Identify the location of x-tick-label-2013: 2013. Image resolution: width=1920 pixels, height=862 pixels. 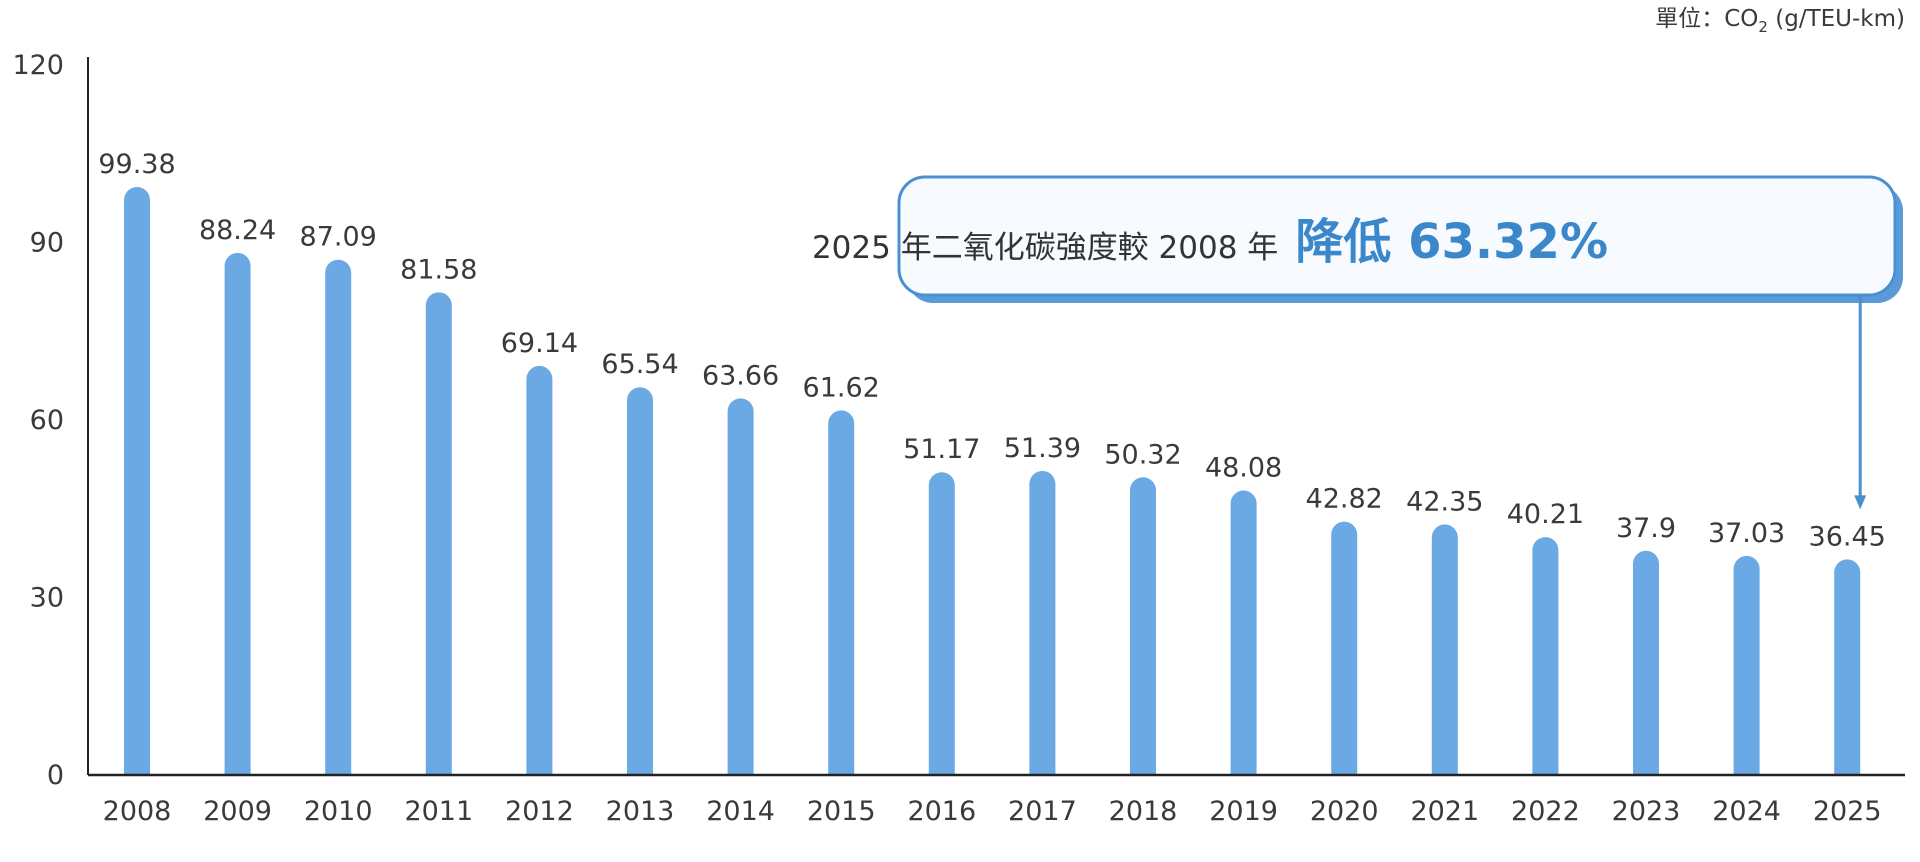
(640, 811).